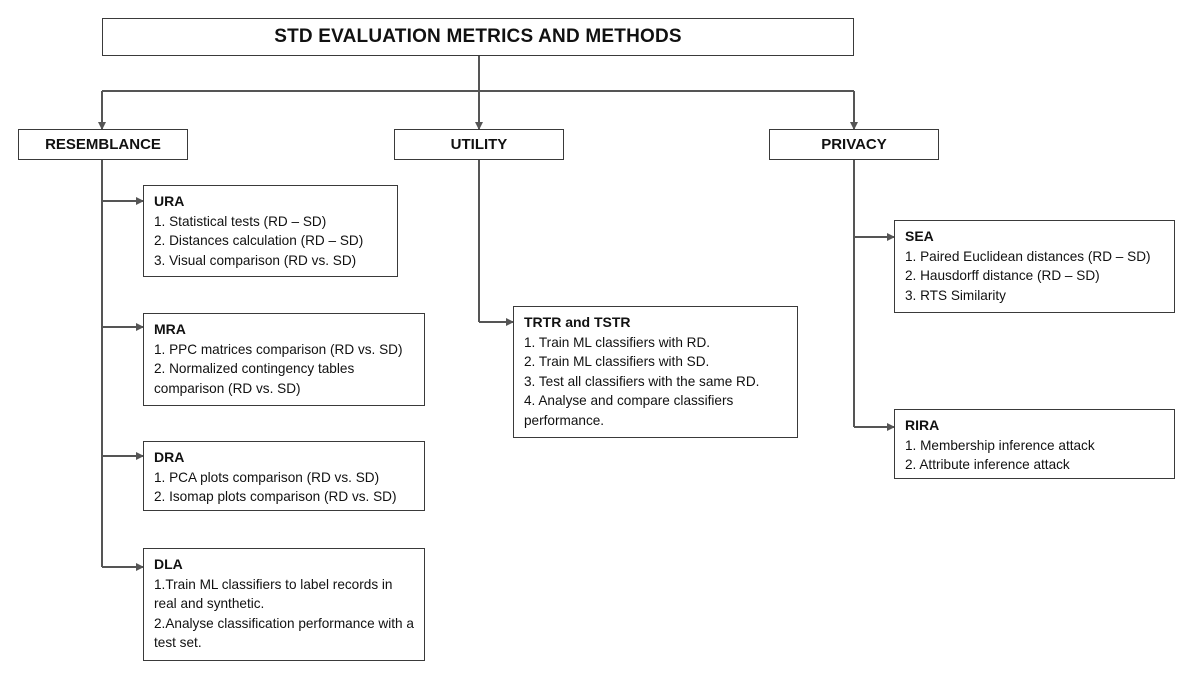  I want to click on diagram-title: STD EVALUATION METRICS AND METHODS, so click(478, 37).